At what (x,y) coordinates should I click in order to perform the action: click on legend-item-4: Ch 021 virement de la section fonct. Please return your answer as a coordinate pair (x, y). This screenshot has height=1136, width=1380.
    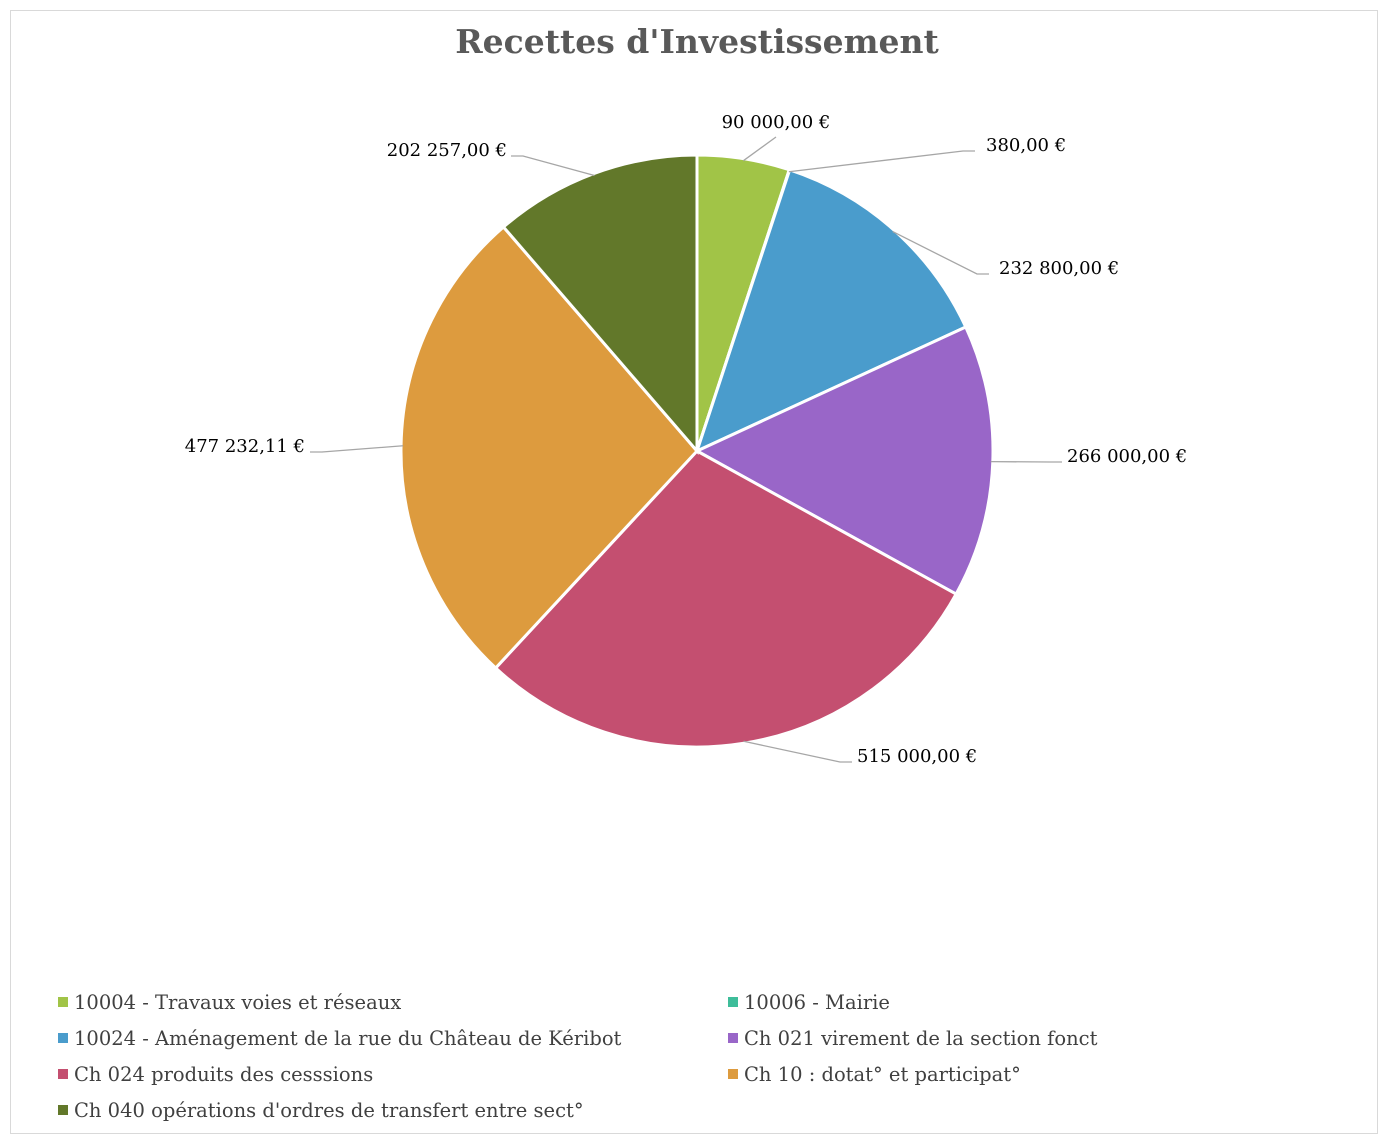
    Looking at the image, I should click on (912, 1039).